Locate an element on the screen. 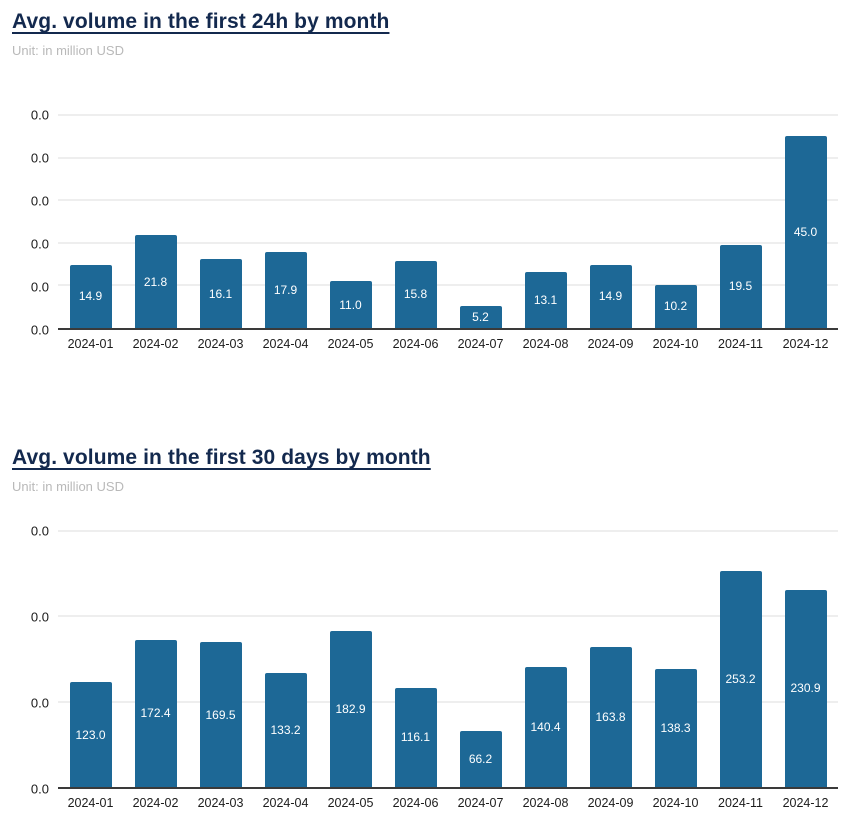 This screenshot has width=855, height=825. bar-2024-04: 133.2 2024-04 is located at coordinates (285, 741).